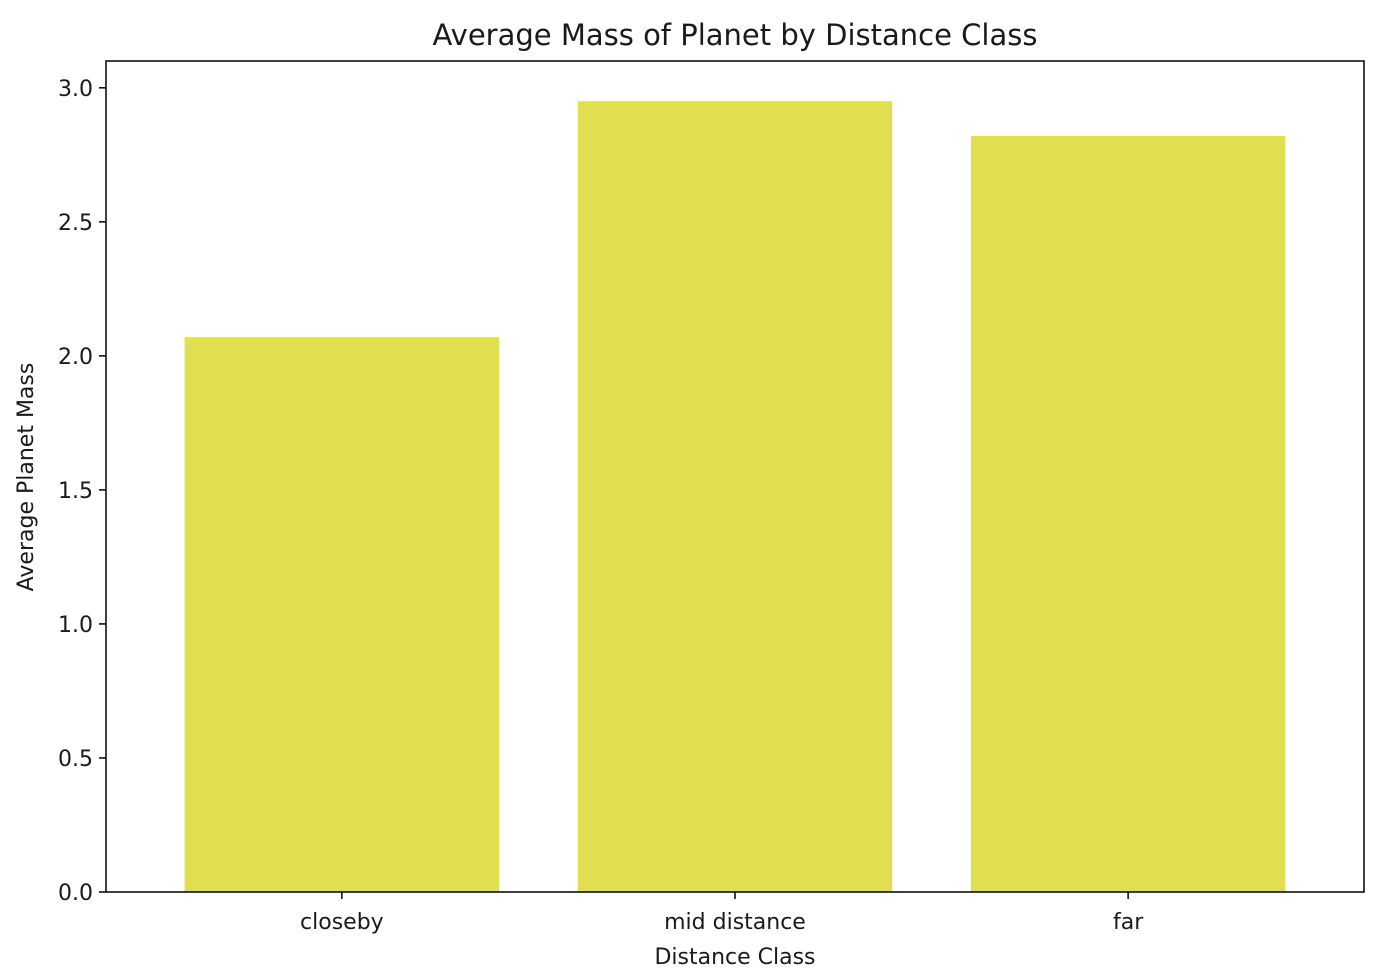 This screenshot has width=1384, height=980. I want to click on y-tick-label: 0.0, so click(75, 893).